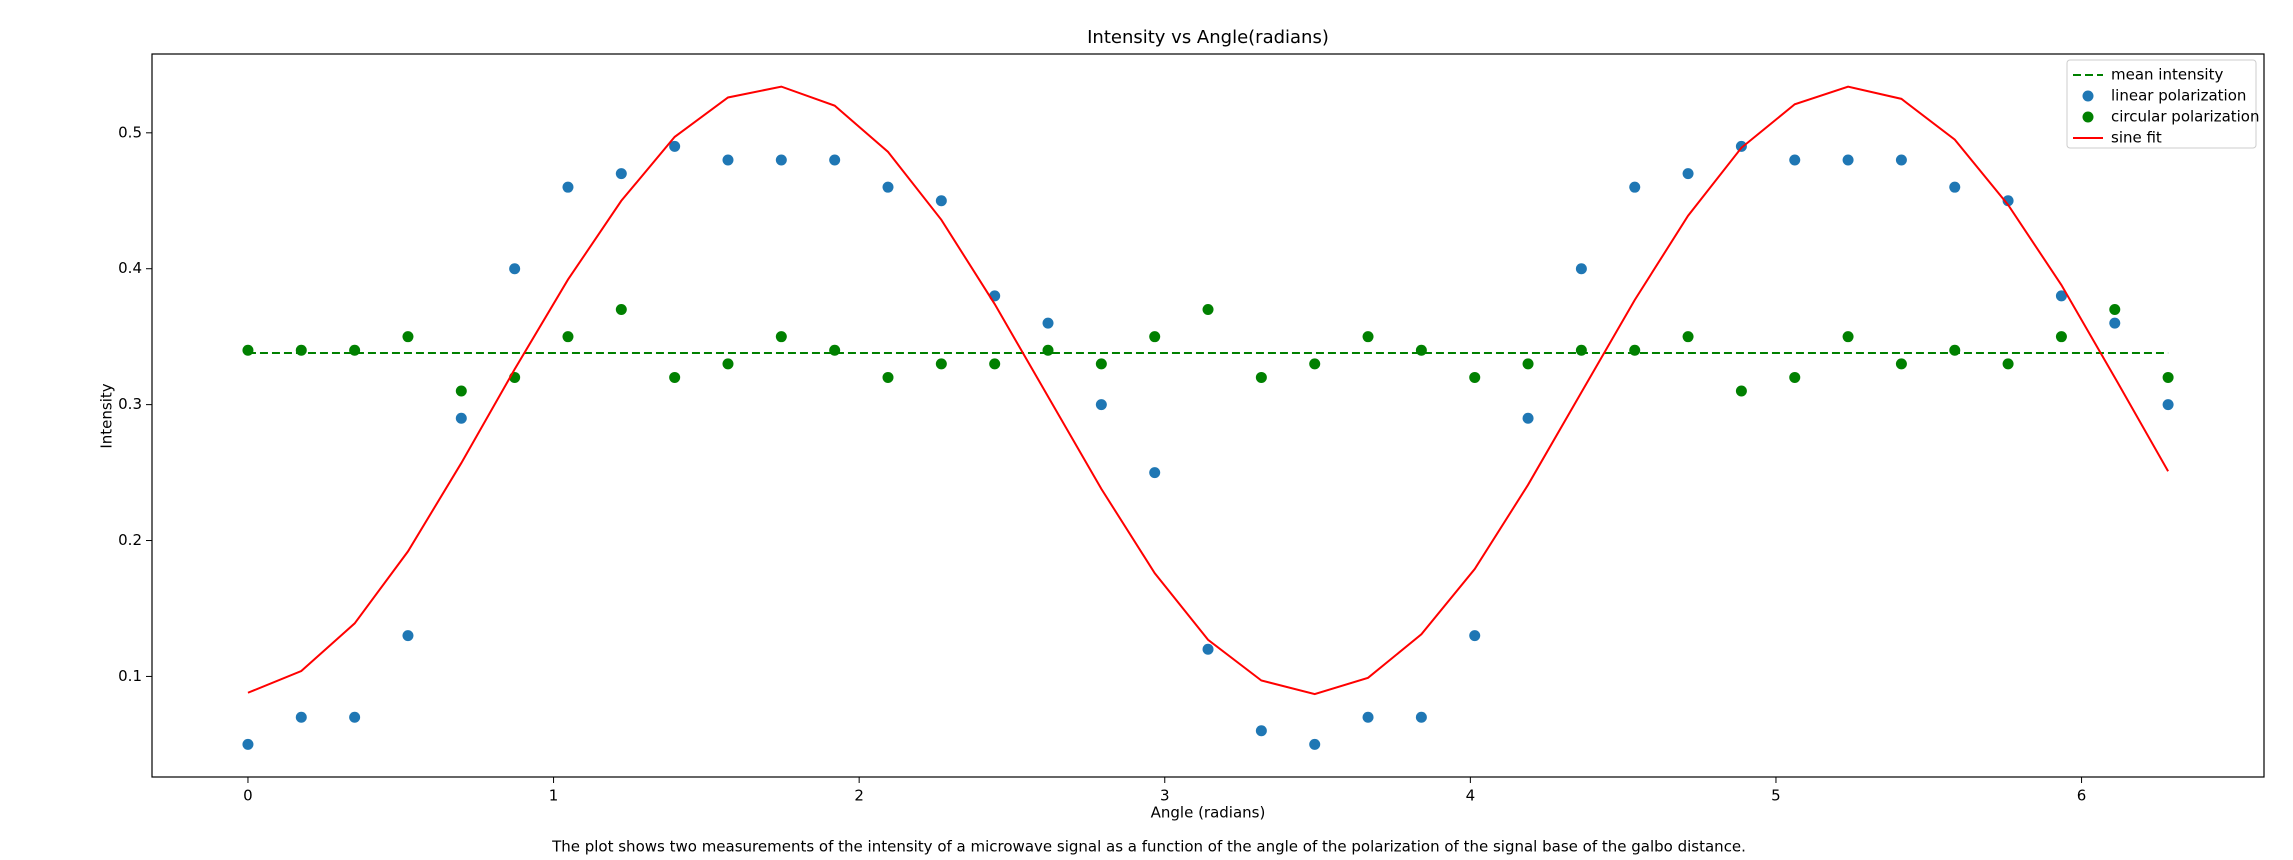  What do you see at coordinates (107, 415) in the screenshot?
I see `y-axis-label: Intensity` at bounding box center [107, 415].